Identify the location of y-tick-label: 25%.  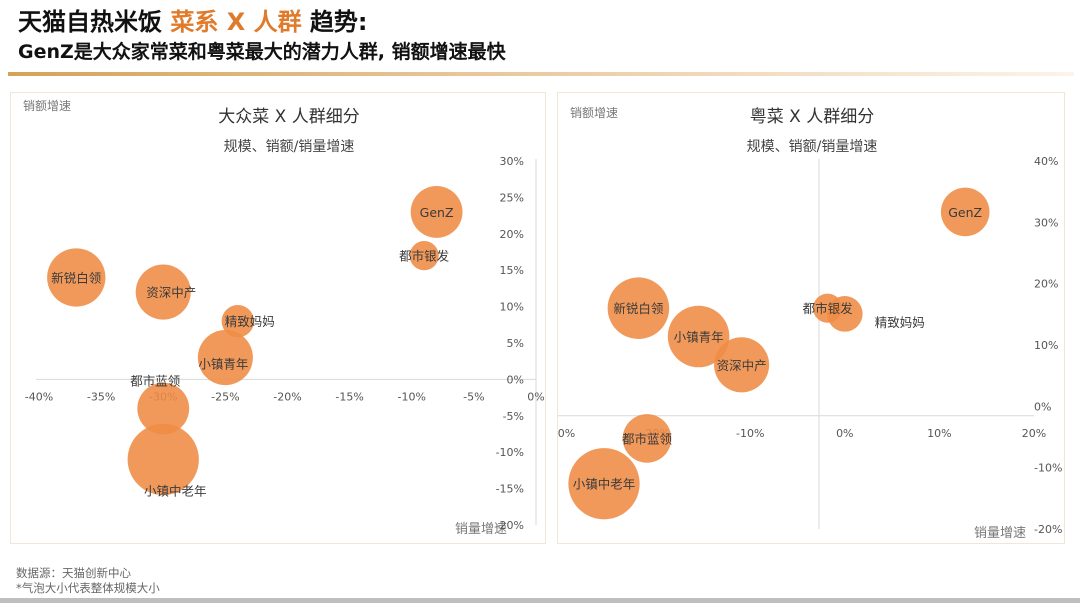
(512, 197).